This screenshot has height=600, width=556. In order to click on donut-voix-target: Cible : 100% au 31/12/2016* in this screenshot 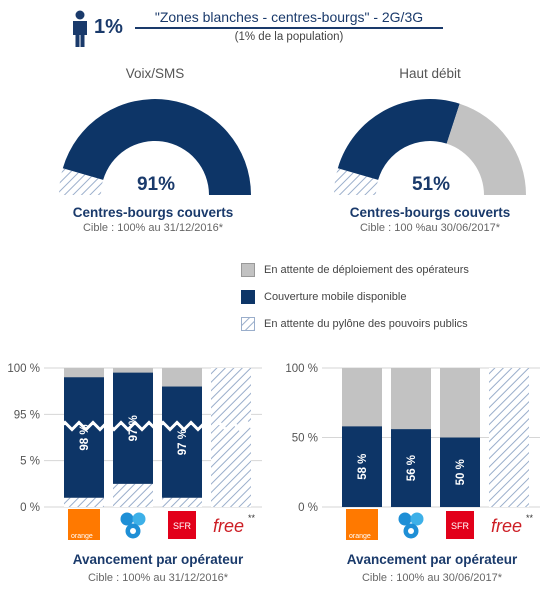, I will do `click(153, 228)`.